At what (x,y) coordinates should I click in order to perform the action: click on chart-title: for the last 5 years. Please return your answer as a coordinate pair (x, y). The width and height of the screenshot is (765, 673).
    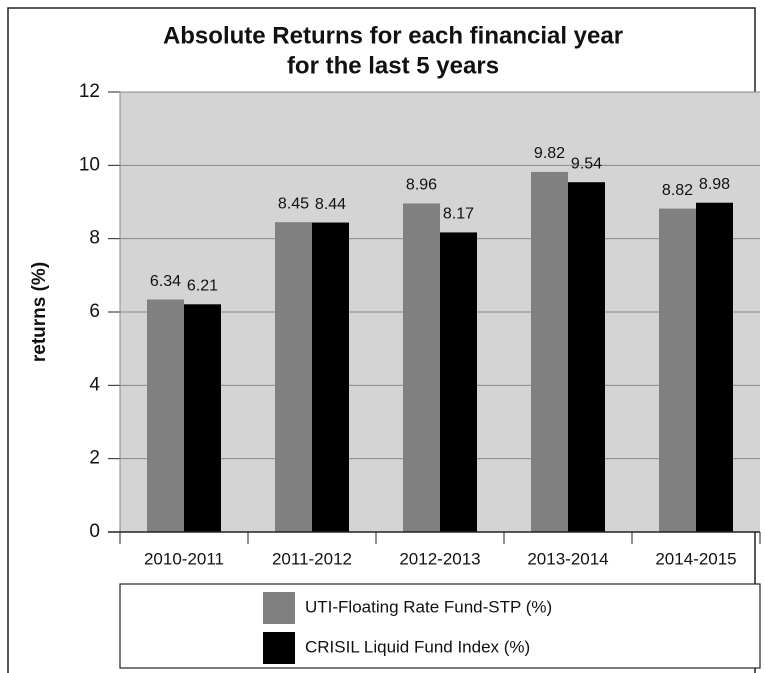
    Looking at the image, I should click on (393, 65).